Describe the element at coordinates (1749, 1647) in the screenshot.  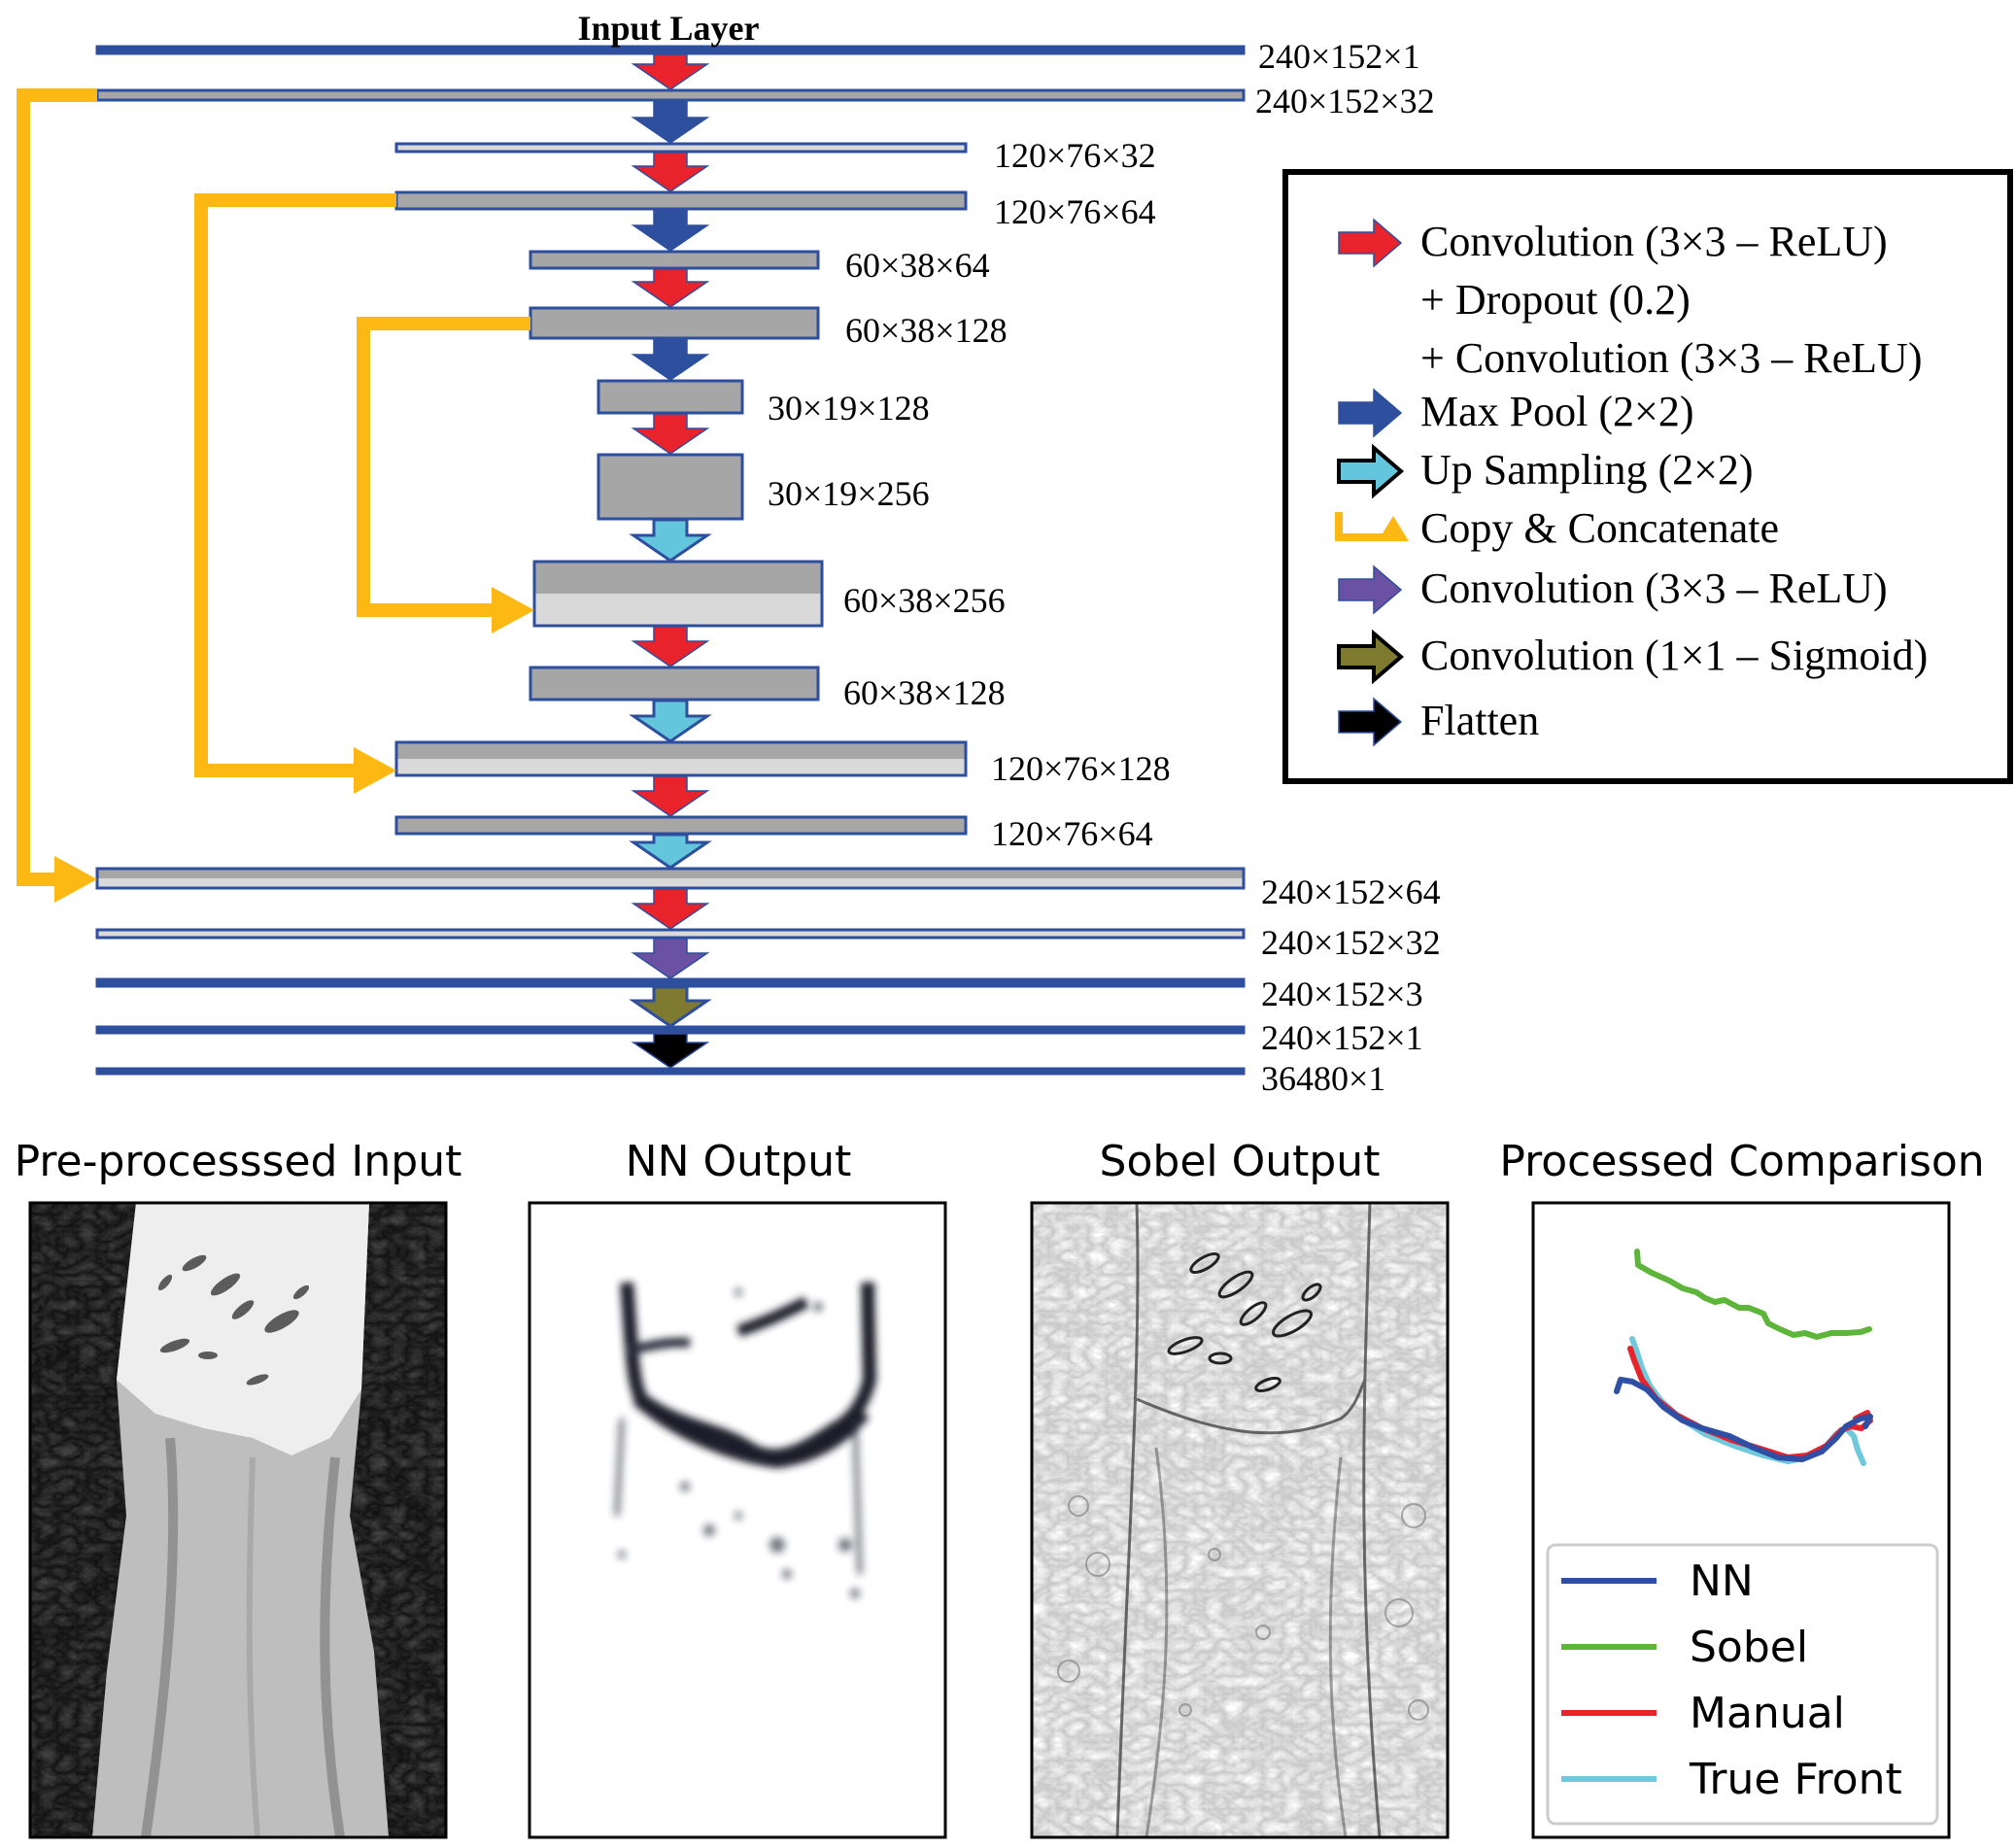
I see `comparison-legend-label: Sobel` at that location.